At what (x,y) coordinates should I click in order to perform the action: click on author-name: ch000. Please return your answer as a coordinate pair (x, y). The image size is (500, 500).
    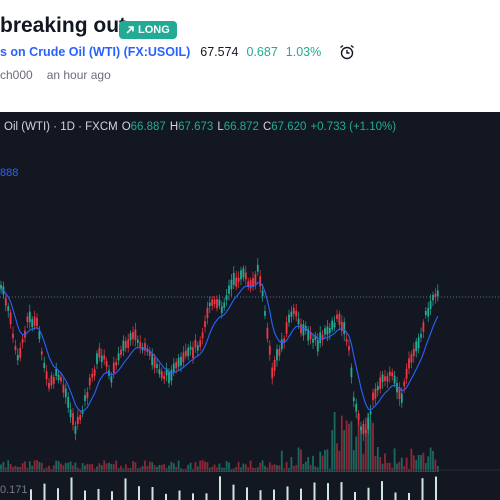
    Looking at the image, I should click on (16, 75).